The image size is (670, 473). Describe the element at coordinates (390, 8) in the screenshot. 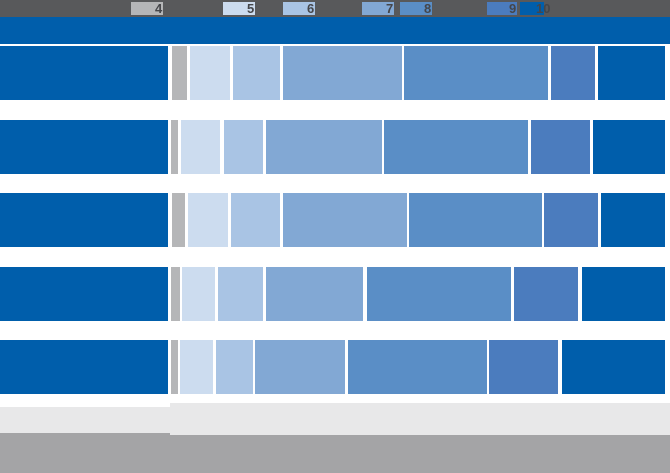

I see `legend-label-7: 7` at that location.